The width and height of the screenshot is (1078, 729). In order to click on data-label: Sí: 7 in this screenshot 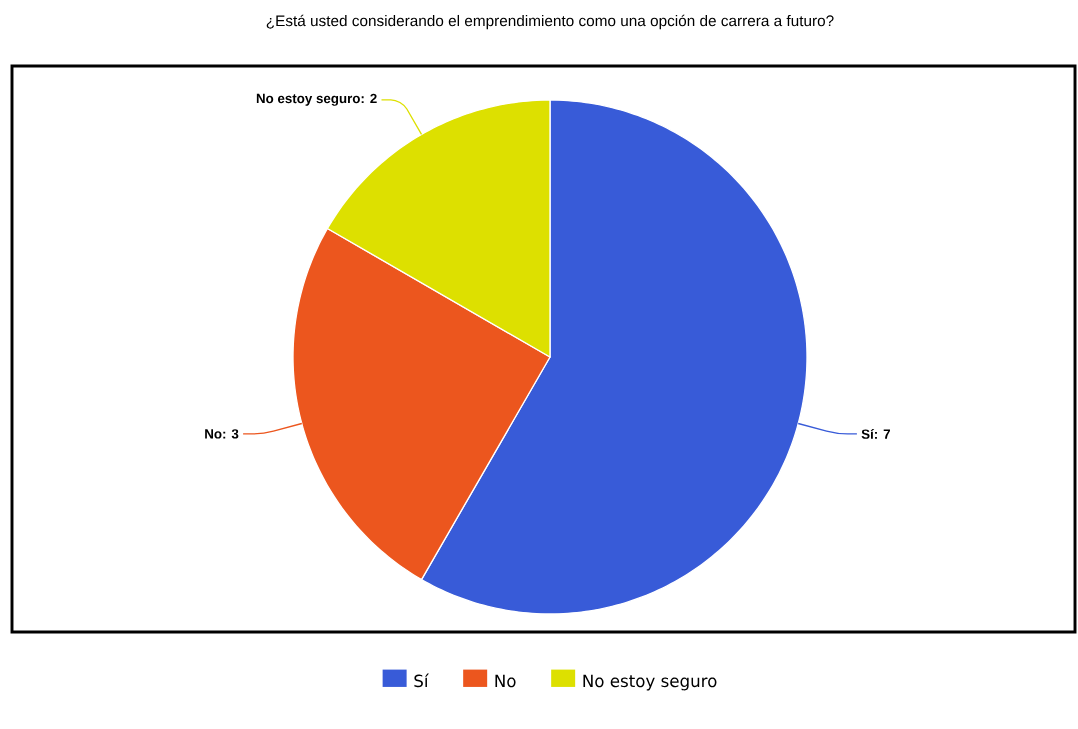, I will do `click(875, 433)`.